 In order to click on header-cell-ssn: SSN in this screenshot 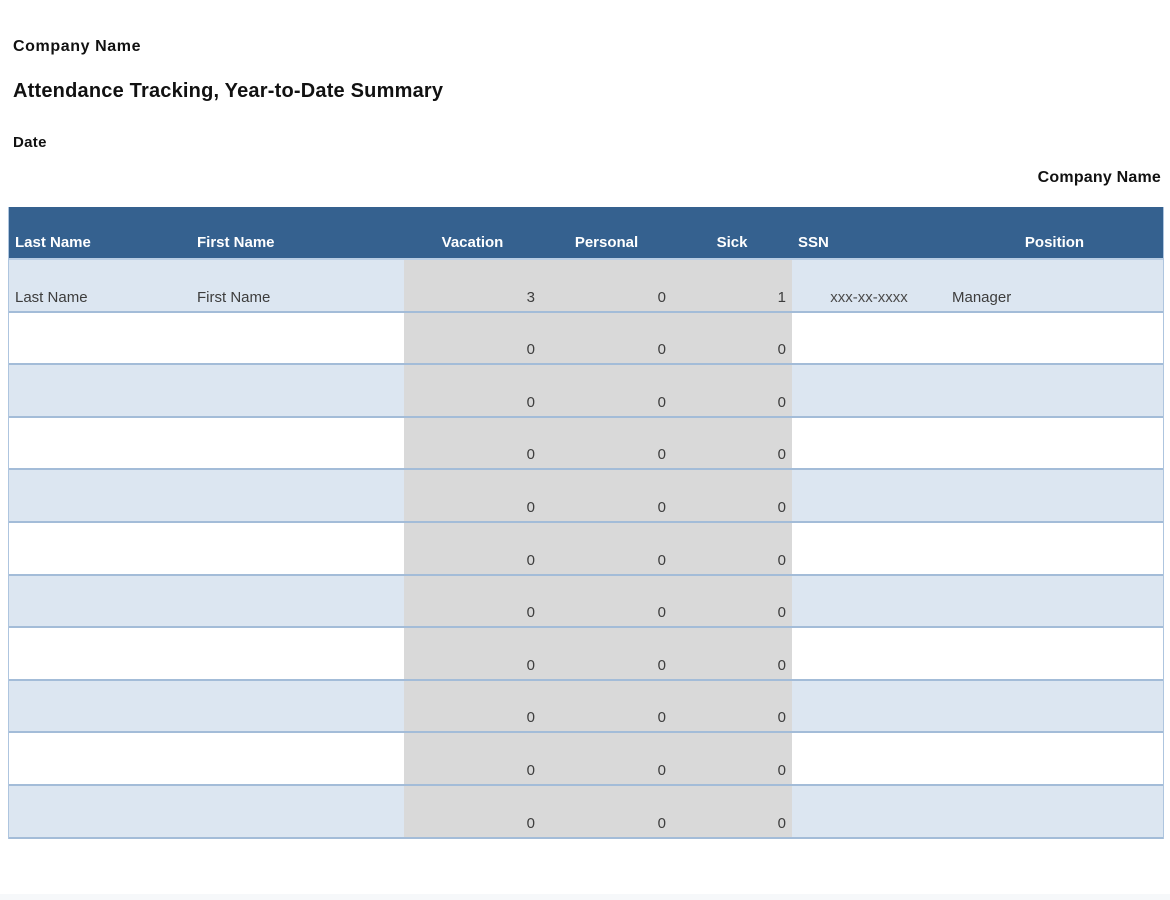, I will do `click(869, 233)`.